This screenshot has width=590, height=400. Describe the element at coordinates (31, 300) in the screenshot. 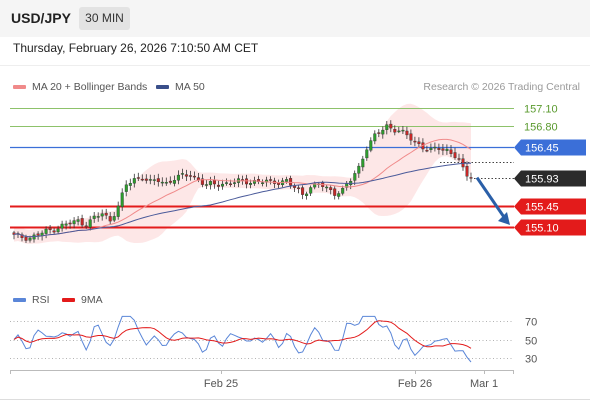

I see `legend-rsi: RSI` at that location.